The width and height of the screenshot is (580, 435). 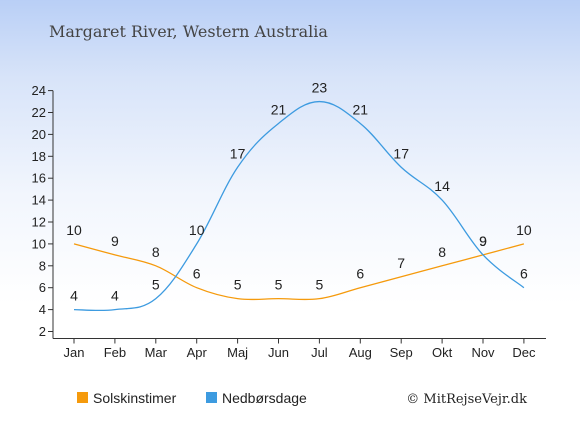 What do you see at coordinates (39, 134) in the screenshot?
I see `y-tick-label: 20` at bounding box center [39, 134].